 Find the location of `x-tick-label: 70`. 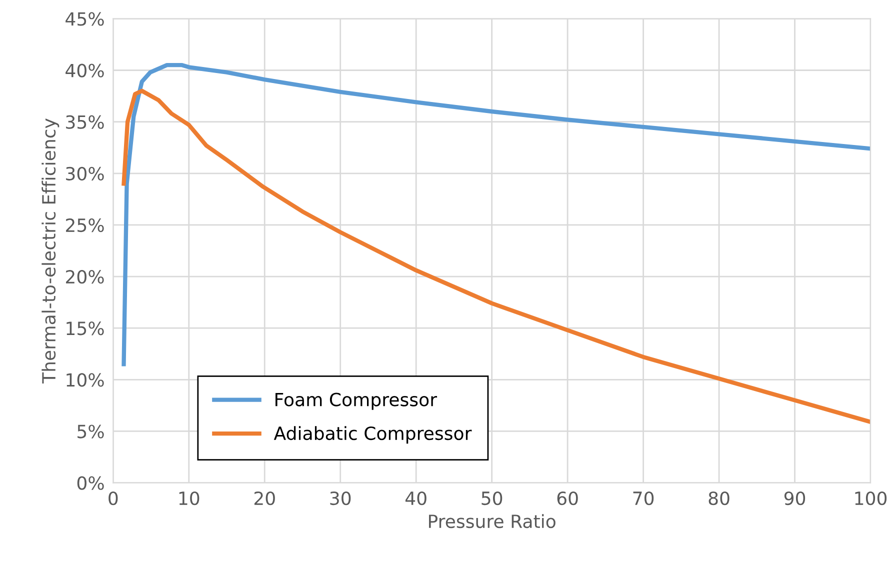

x-tick-label: 70 is located at coordinates (643, 498).